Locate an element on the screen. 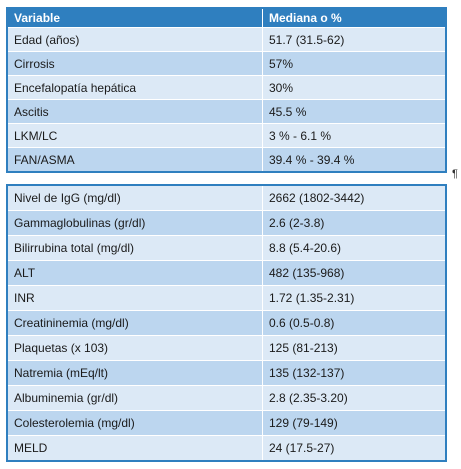 The width and height of the screenshot is (461, 469). pilcrow: ¶ is located at coordinates (455, 174).